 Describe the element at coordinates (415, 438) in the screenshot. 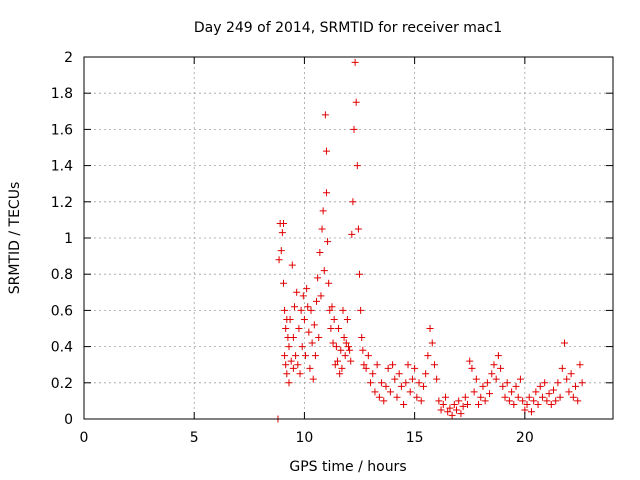

I see `x-tick-label: 15` at that location.